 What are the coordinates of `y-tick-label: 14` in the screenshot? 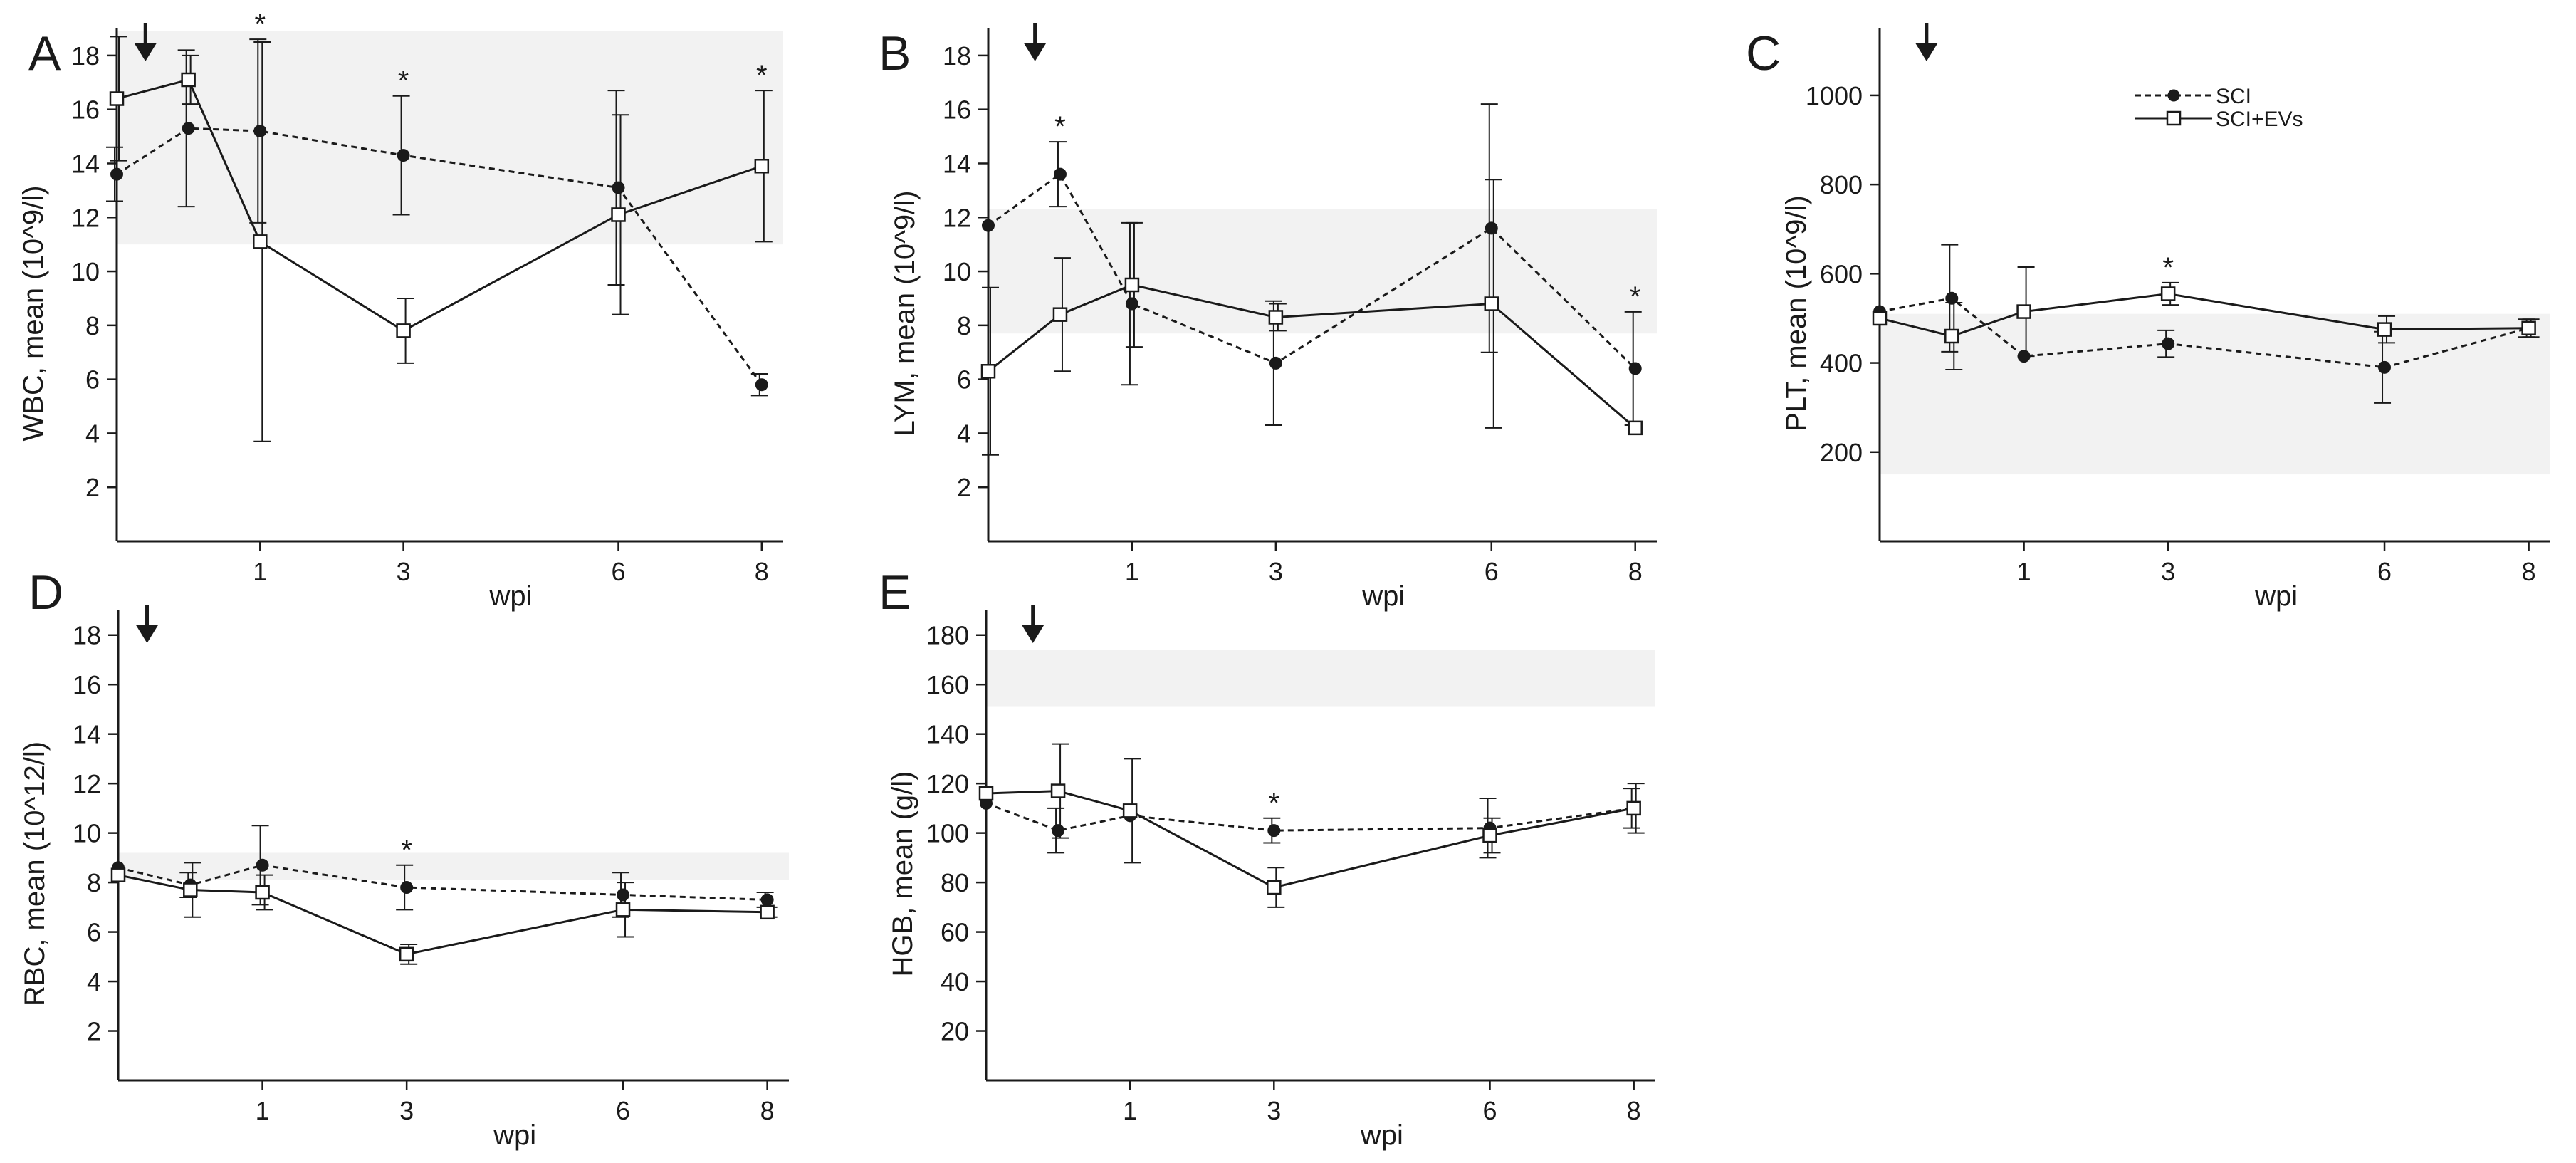 It's located at (87, 734).